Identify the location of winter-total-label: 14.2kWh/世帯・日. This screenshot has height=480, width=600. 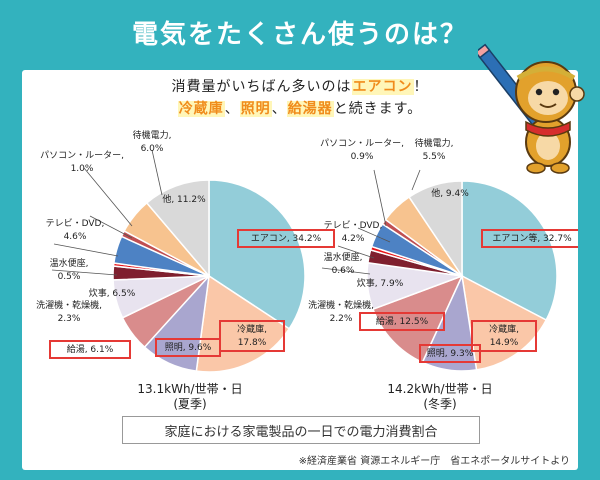
(440, 389).